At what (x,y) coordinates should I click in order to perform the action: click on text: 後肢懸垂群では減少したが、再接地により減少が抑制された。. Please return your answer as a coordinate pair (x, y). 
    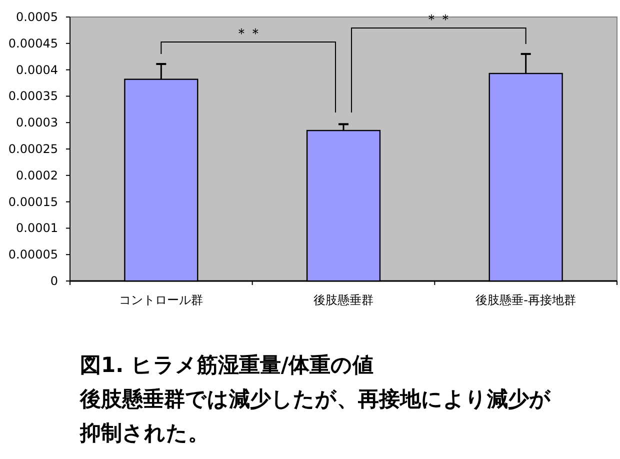
    Looking at the image, I should click on (316, 416).